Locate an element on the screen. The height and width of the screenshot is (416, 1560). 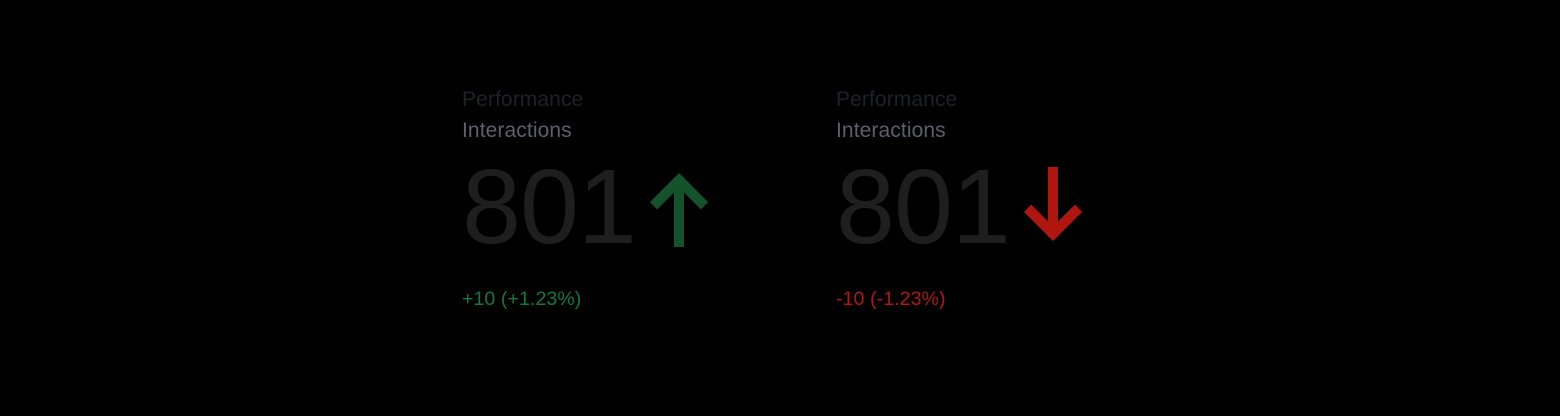
kpi-delta-value: -10 (-1.23%) is located at coordinates (891, 299).